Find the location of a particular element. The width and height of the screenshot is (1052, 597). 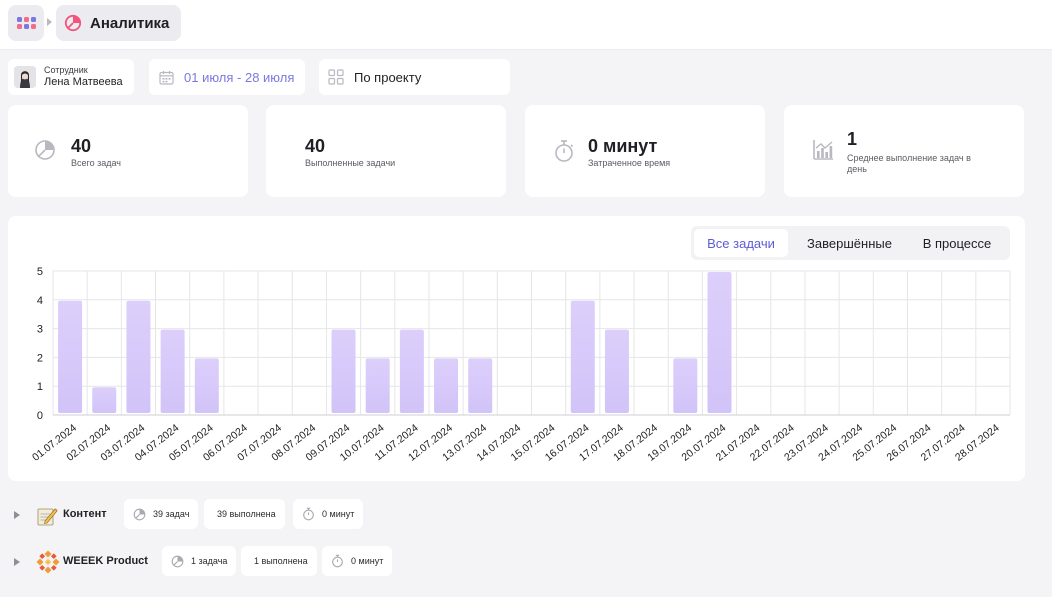

stat-card-completed: 40 Выполненные задачи is located at coordinates (386, 151).